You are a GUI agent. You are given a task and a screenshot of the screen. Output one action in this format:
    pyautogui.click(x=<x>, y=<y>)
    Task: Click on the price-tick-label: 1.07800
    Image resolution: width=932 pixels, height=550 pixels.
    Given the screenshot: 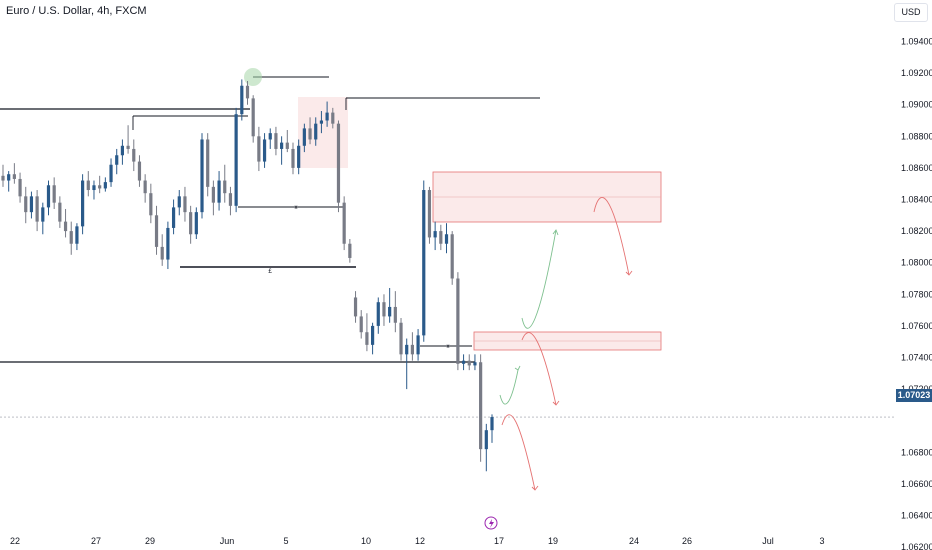 What is the action you would take?
    pyautogui.click(x=916, y=294)
    